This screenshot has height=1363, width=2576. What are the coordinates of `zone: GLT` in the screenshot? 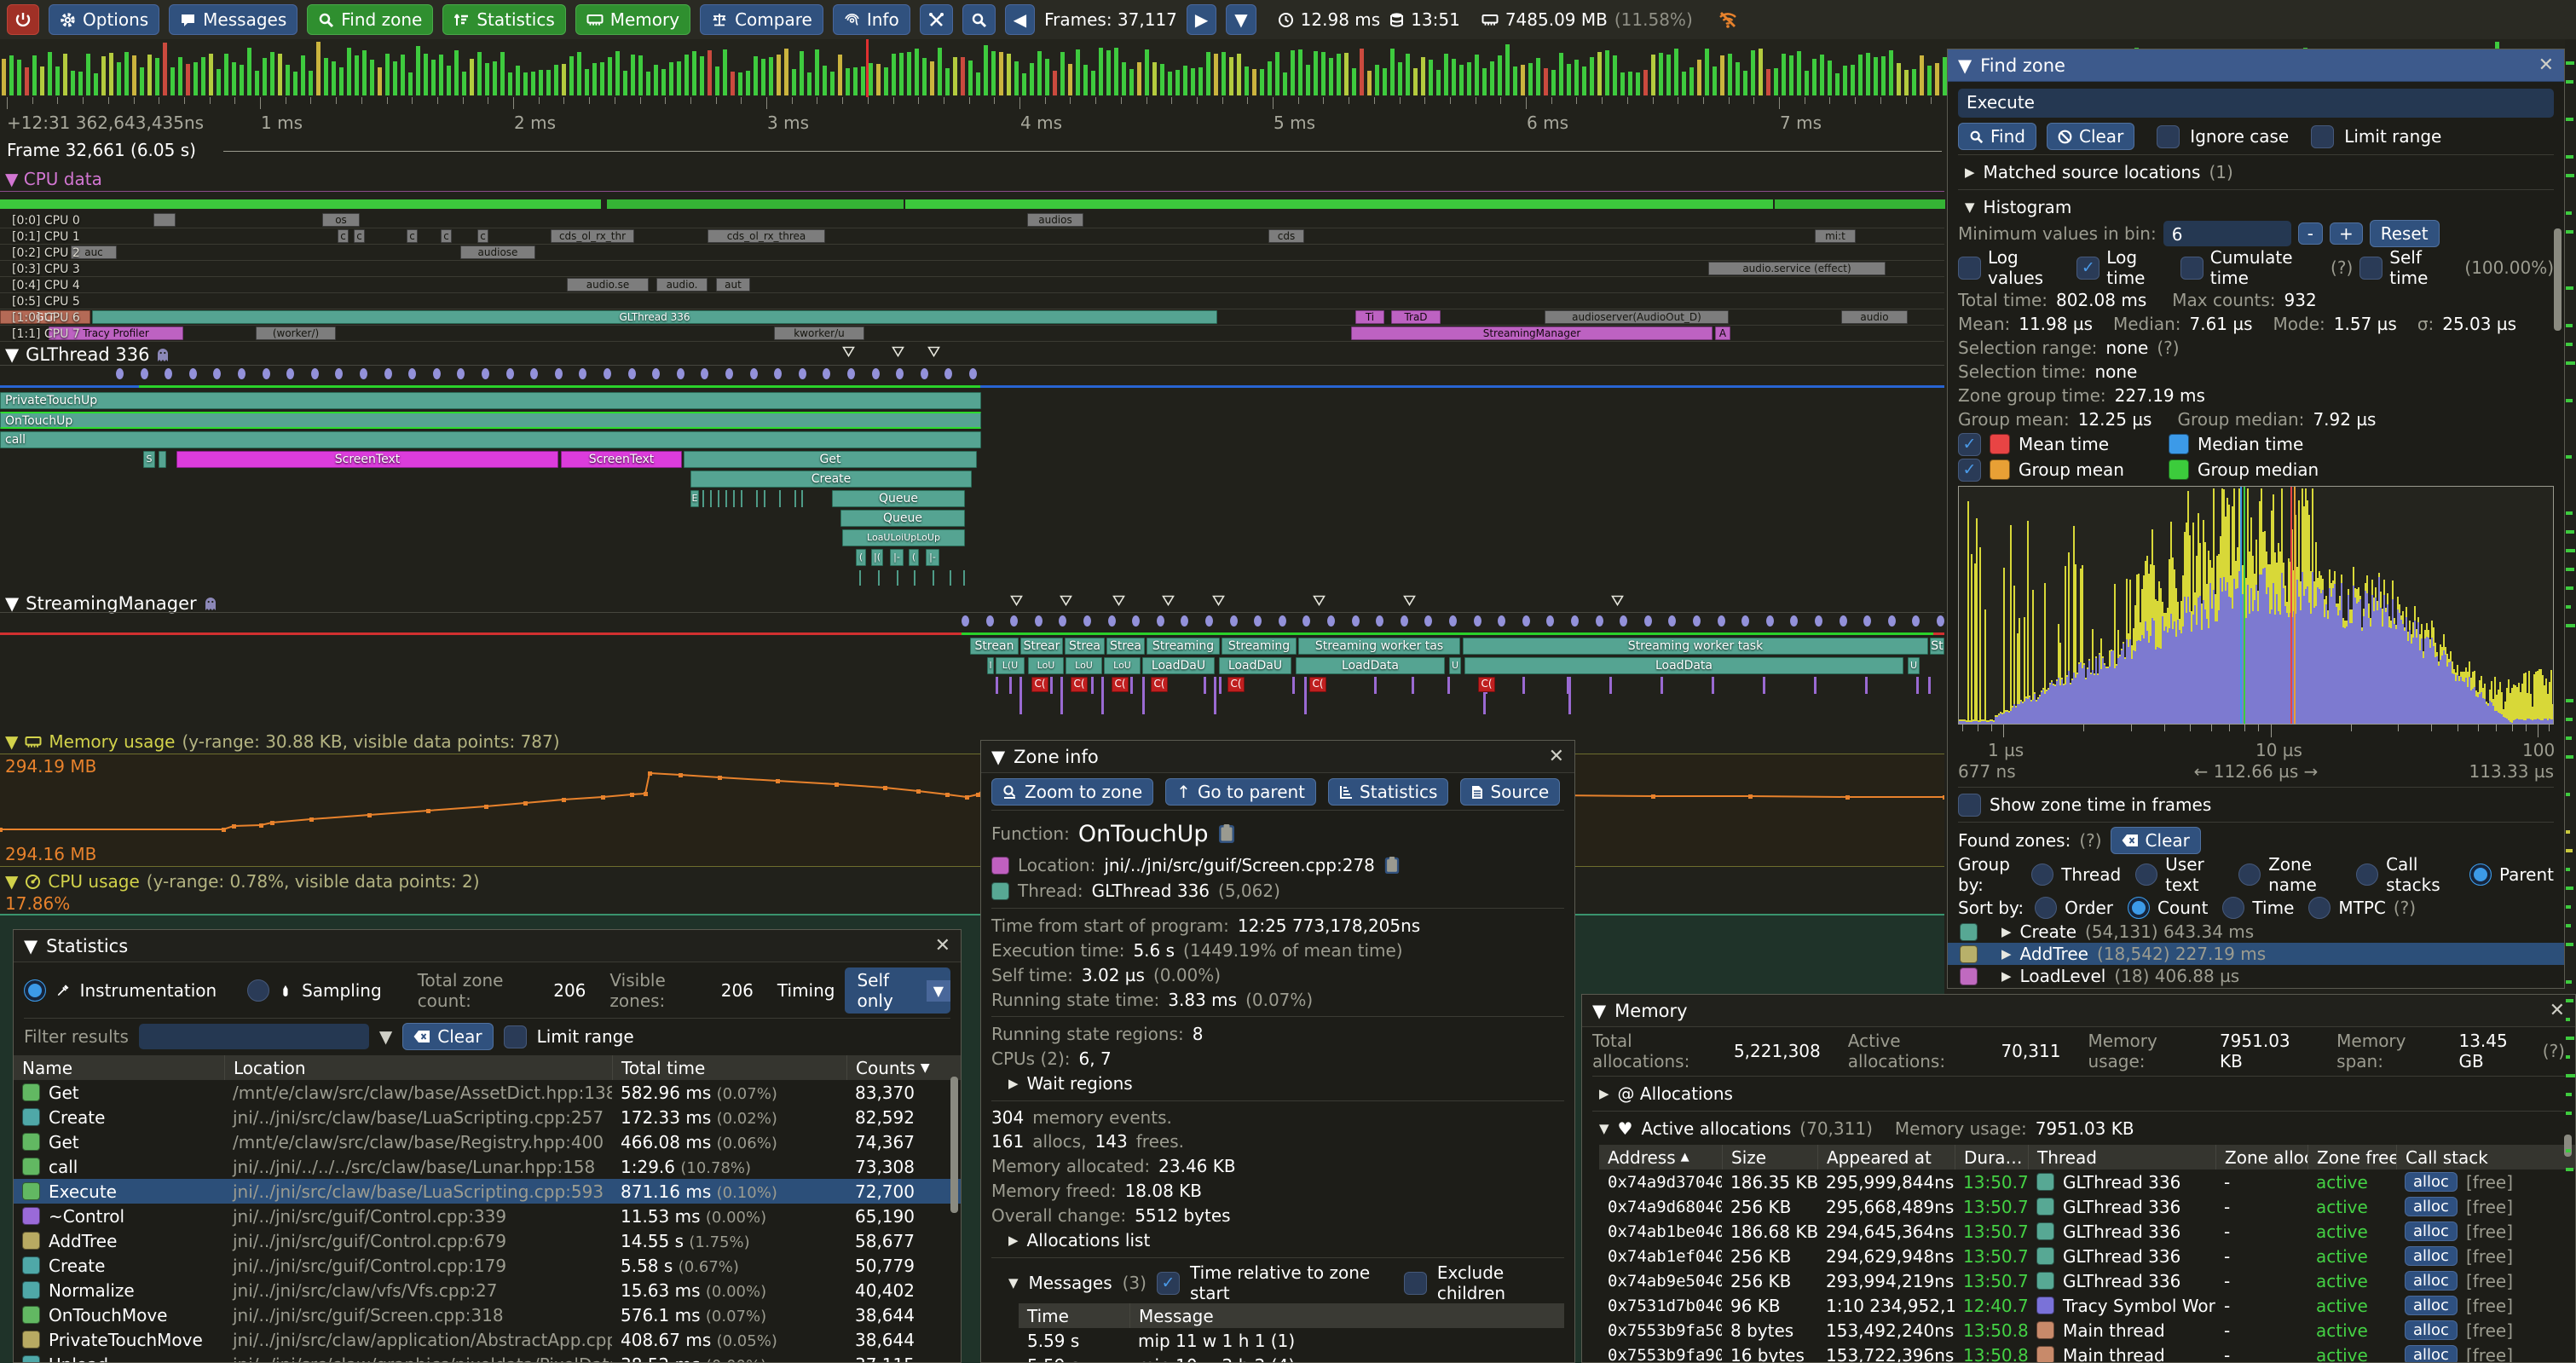 It's located at (45, 317).